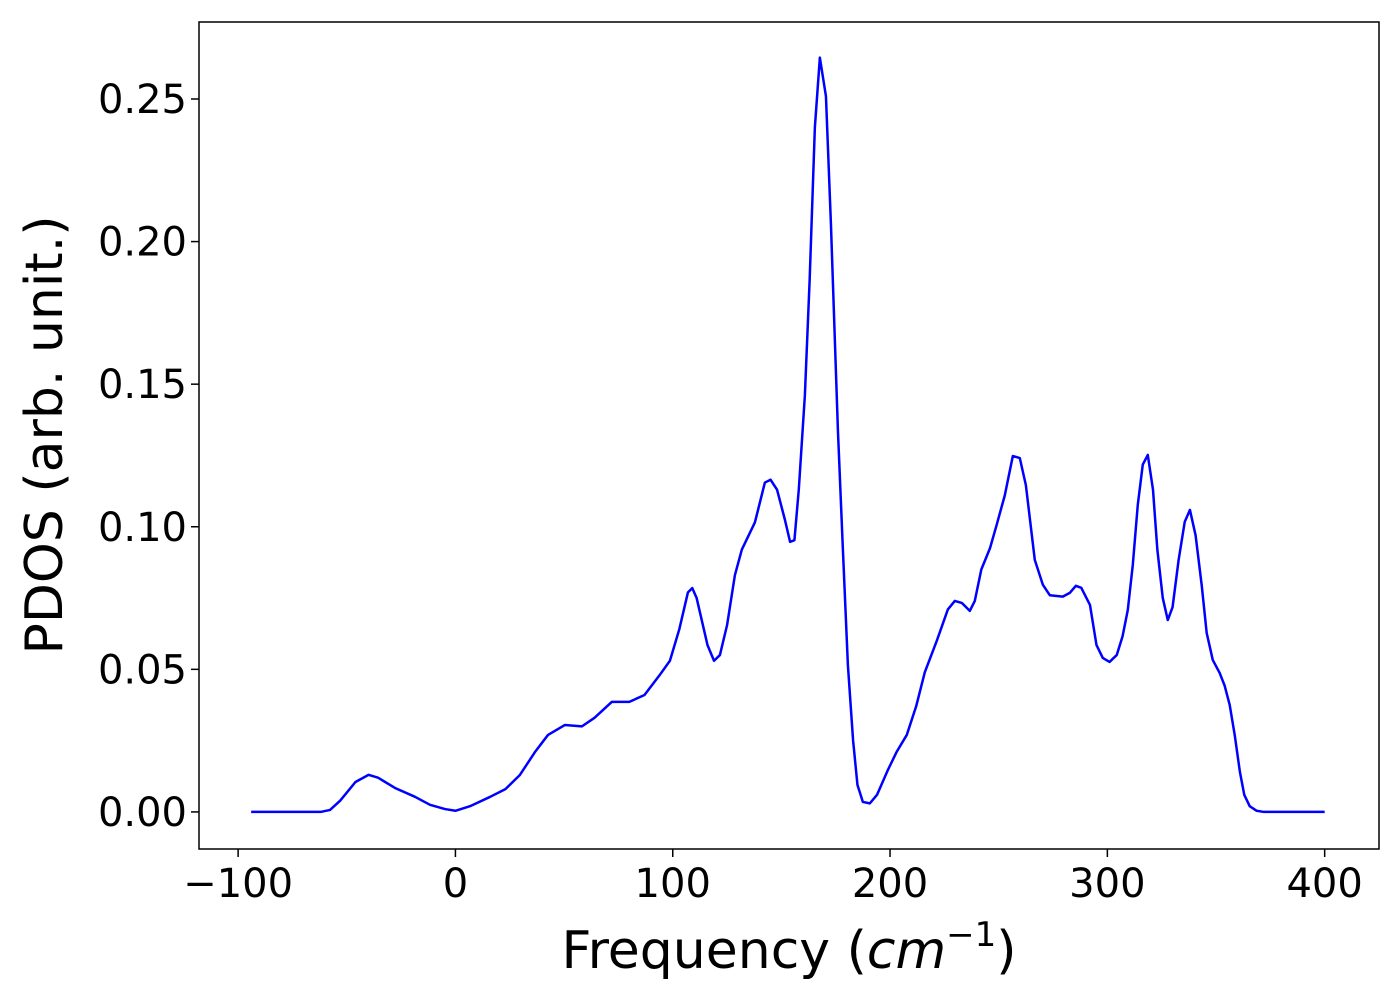  What do you see at coordinates (455, 884) in the screenshot?
I see `x-tick-label: 0` at bounding box center [455, 884].